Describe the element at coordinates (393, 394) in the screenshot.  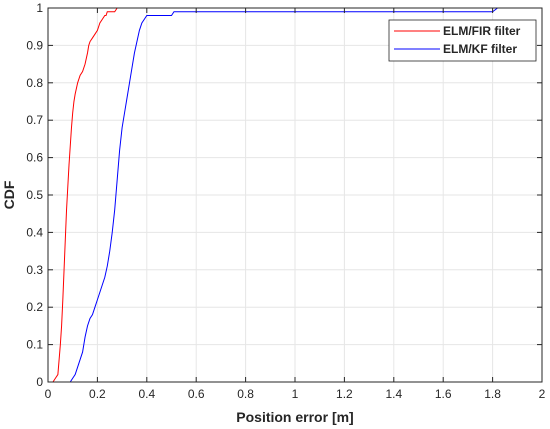
I see `x-tick-label: 1.4` at that location.